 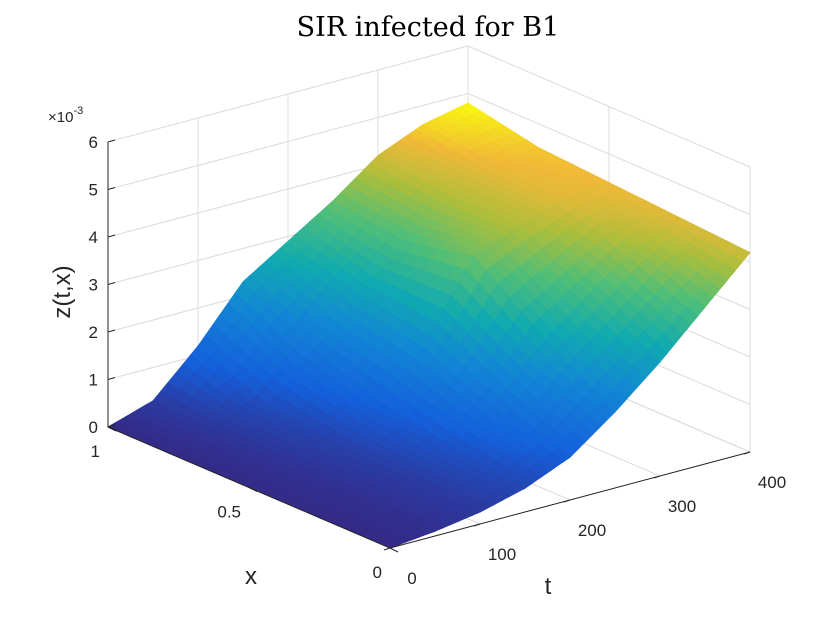 I want to click on z-tick-label: 6, so click(x=93, y=142).